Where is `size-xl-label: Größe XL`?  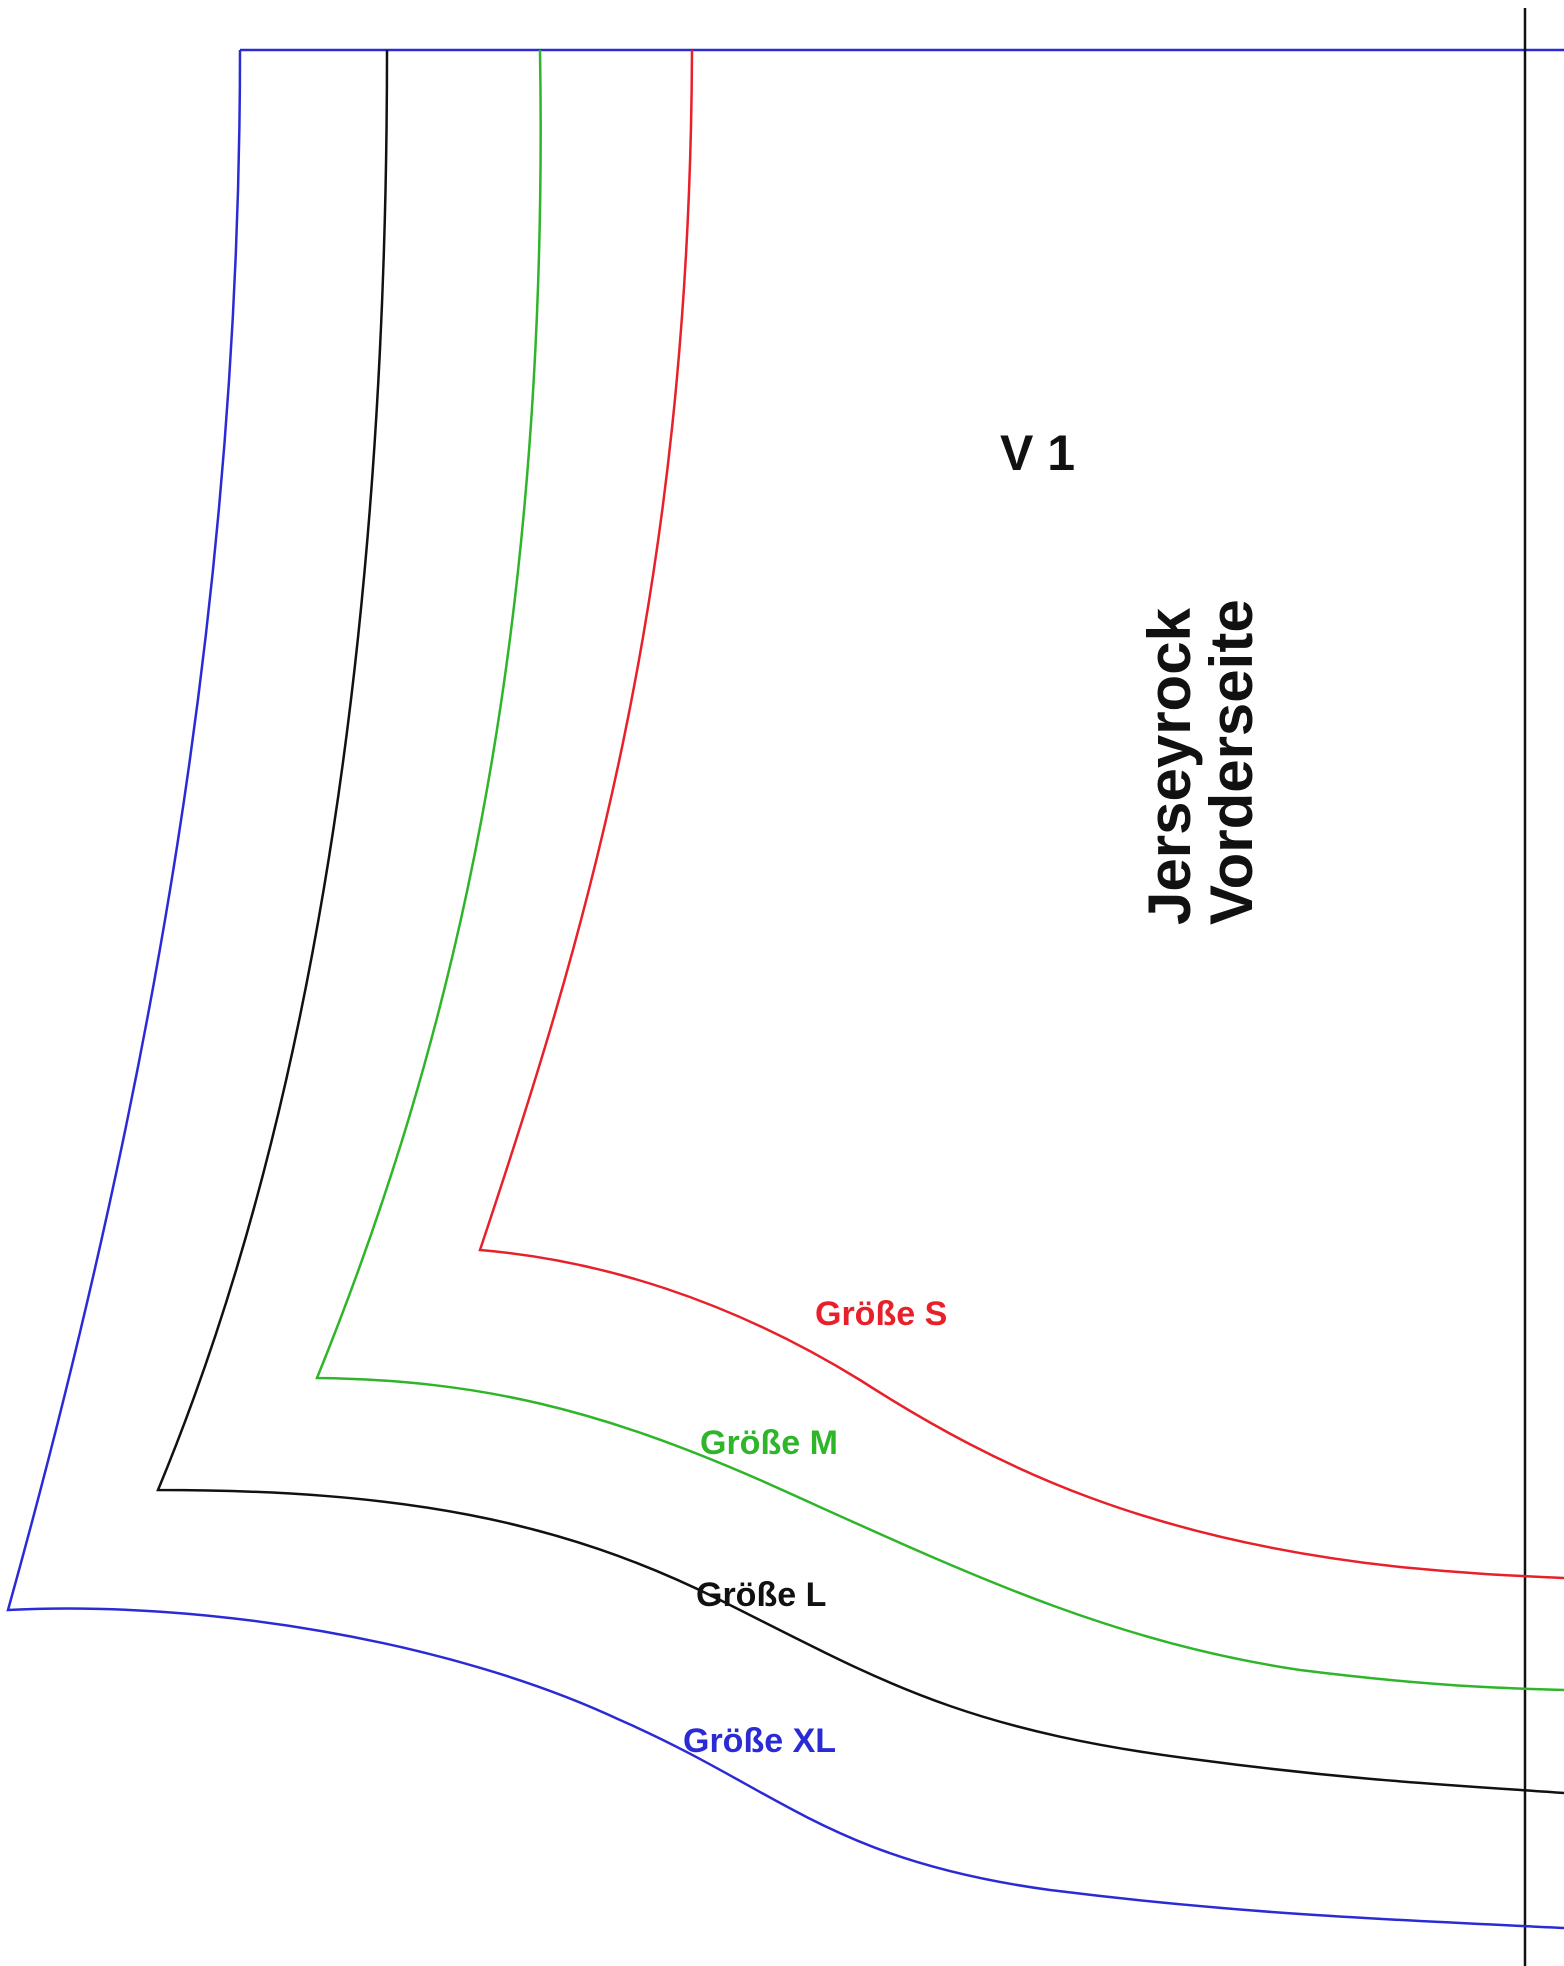 size-xl-label: Größe XL is located at coordinates (759, 1741).